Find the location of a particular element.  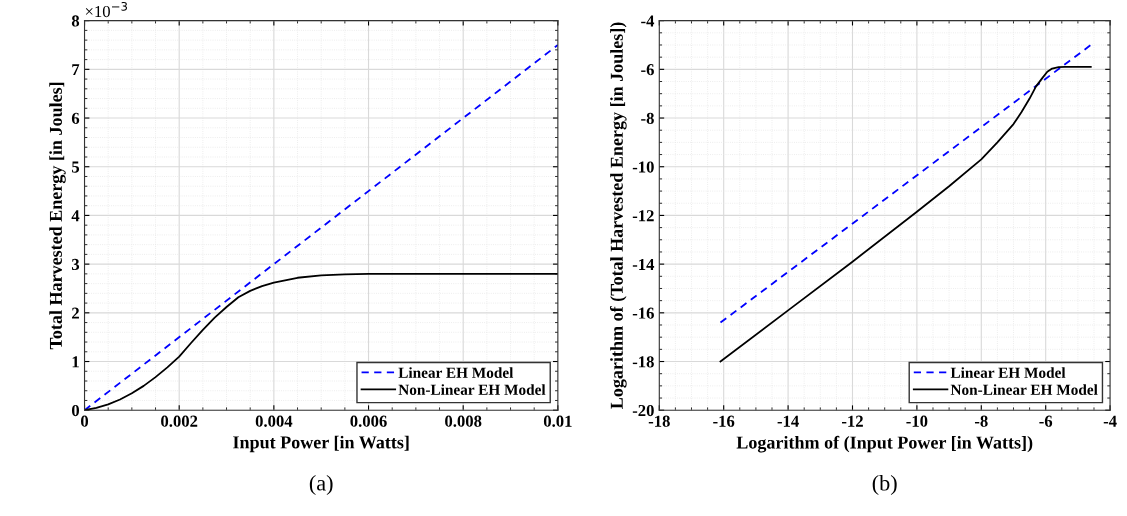

text: (a) is located at coordinates (321, 485).